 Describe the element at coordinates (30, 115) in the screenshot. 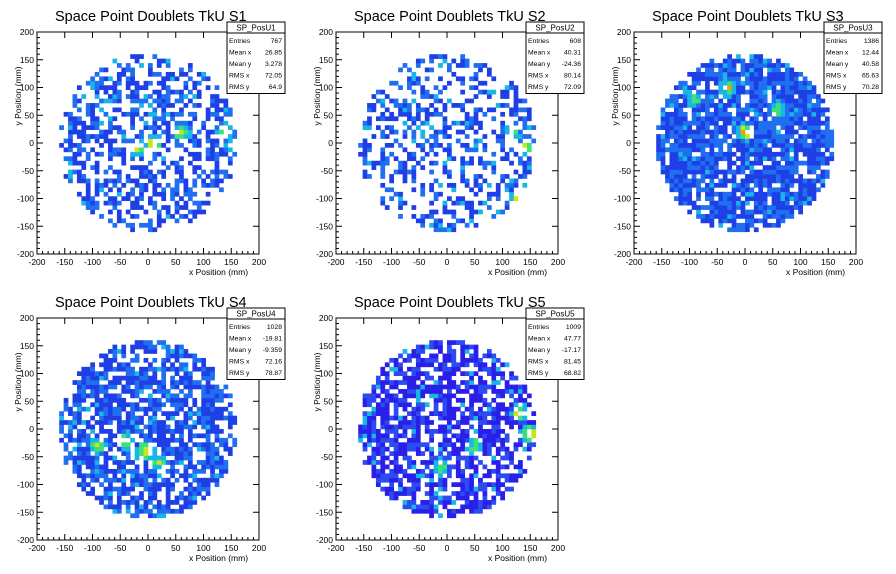

I see `y-tick-label: 50` at that location.